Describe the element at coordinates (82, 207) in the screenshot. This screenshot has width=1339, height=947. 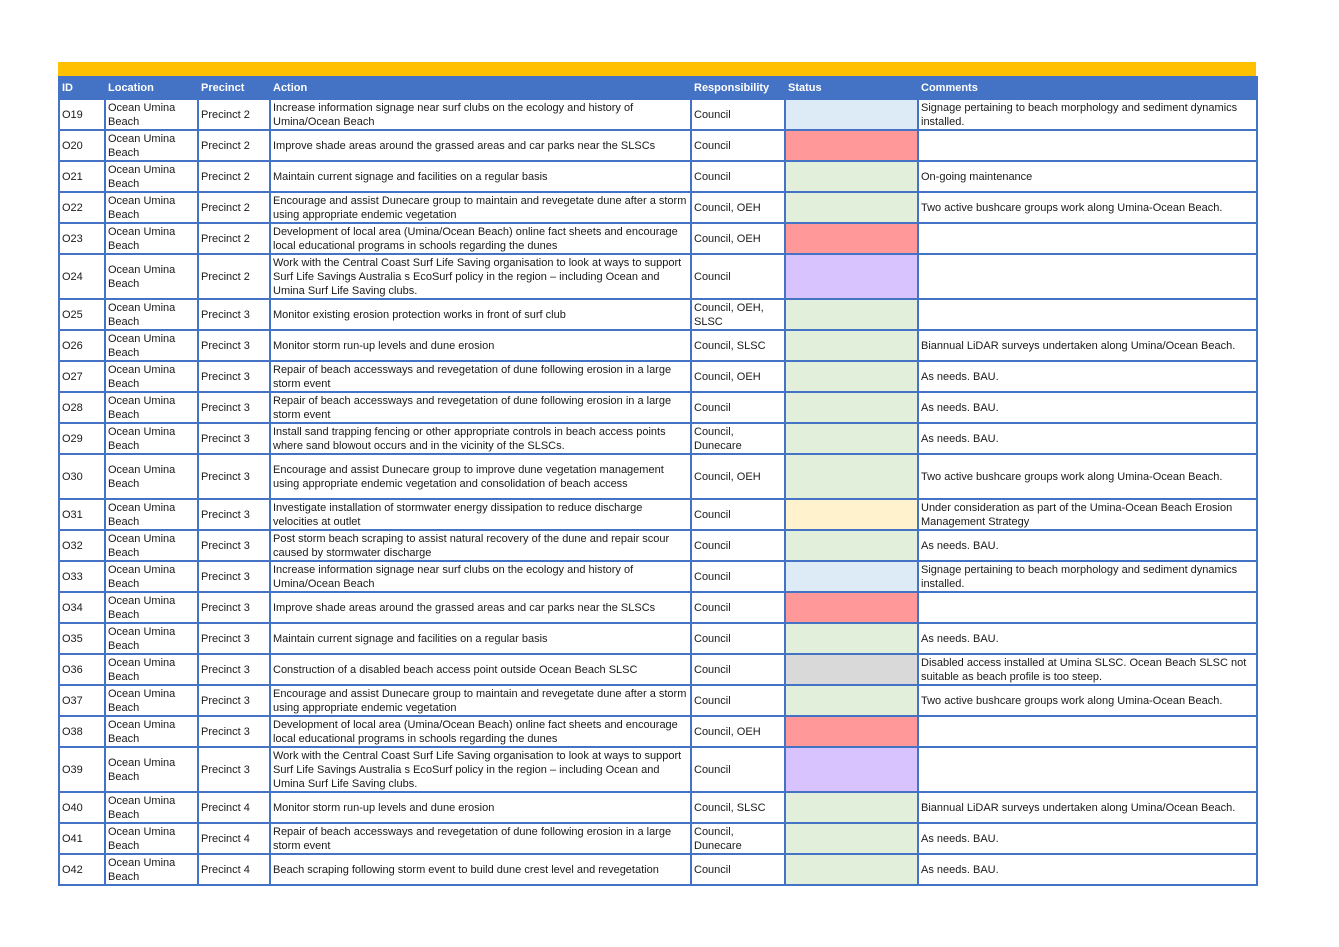
I see `cell-id: O22` at that location.